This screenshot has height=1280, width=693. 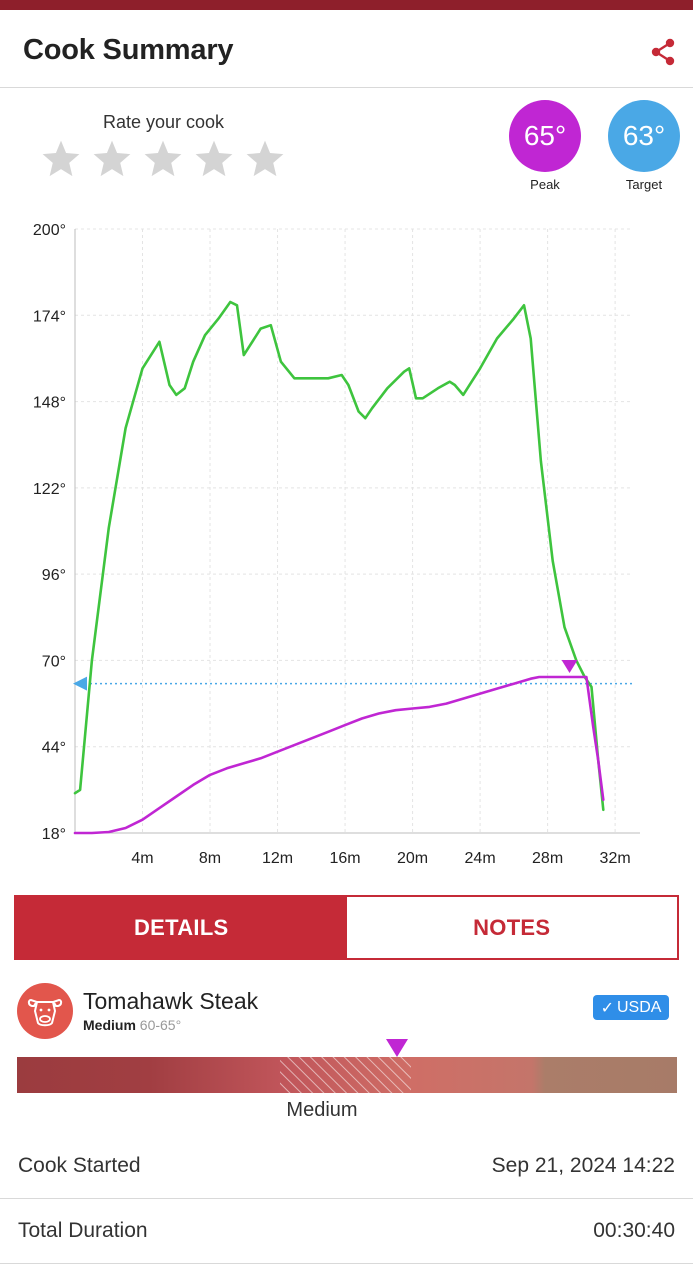 What do you see at coordinates (397, 1048) in the screenshot?
I see `doneness-marker-icon` at bounding box center [397, 1048].